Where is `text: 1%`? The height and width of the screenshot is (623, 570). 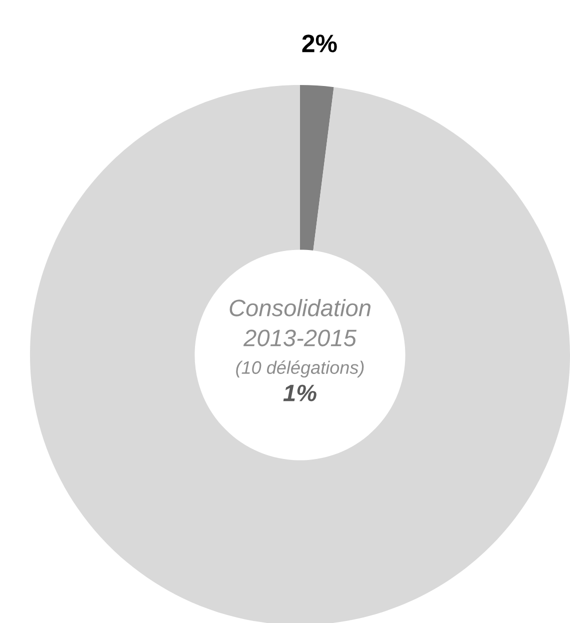
text: 1% is located at coordinates (299, 393).